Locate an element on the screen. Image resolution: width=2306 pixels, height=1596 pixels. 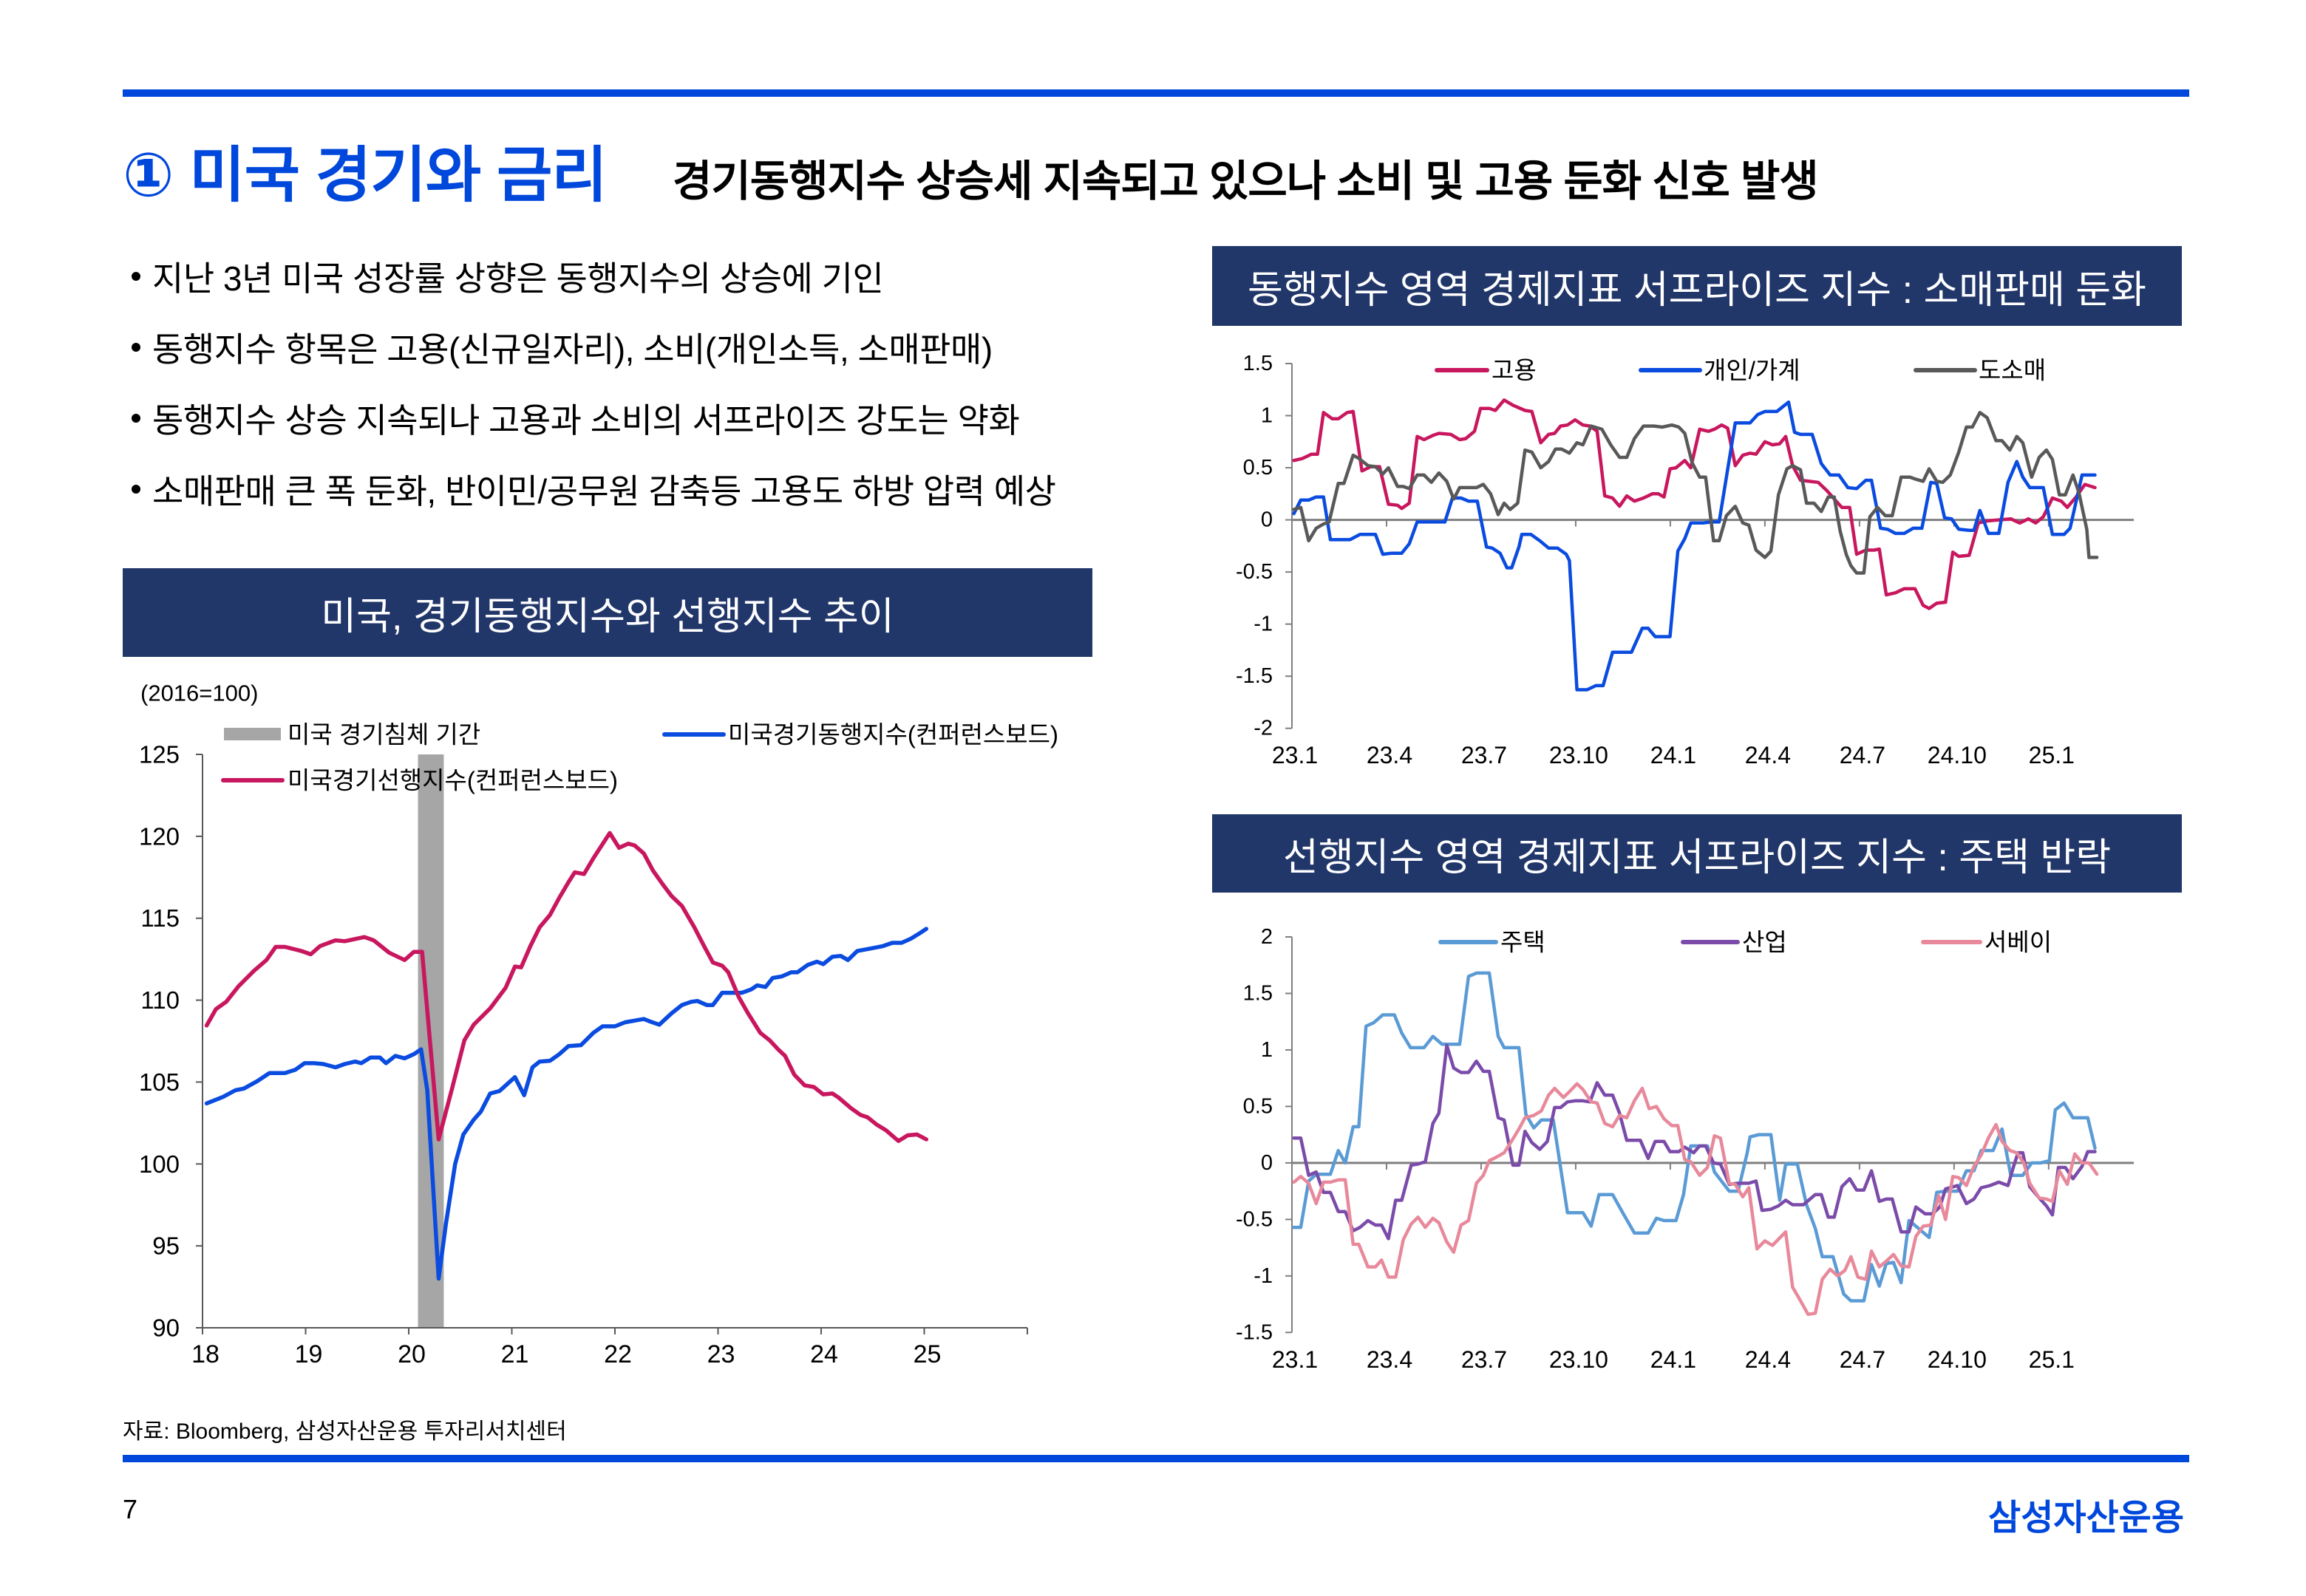
y-tick-label: 125 is located at coordinates (160, 754).